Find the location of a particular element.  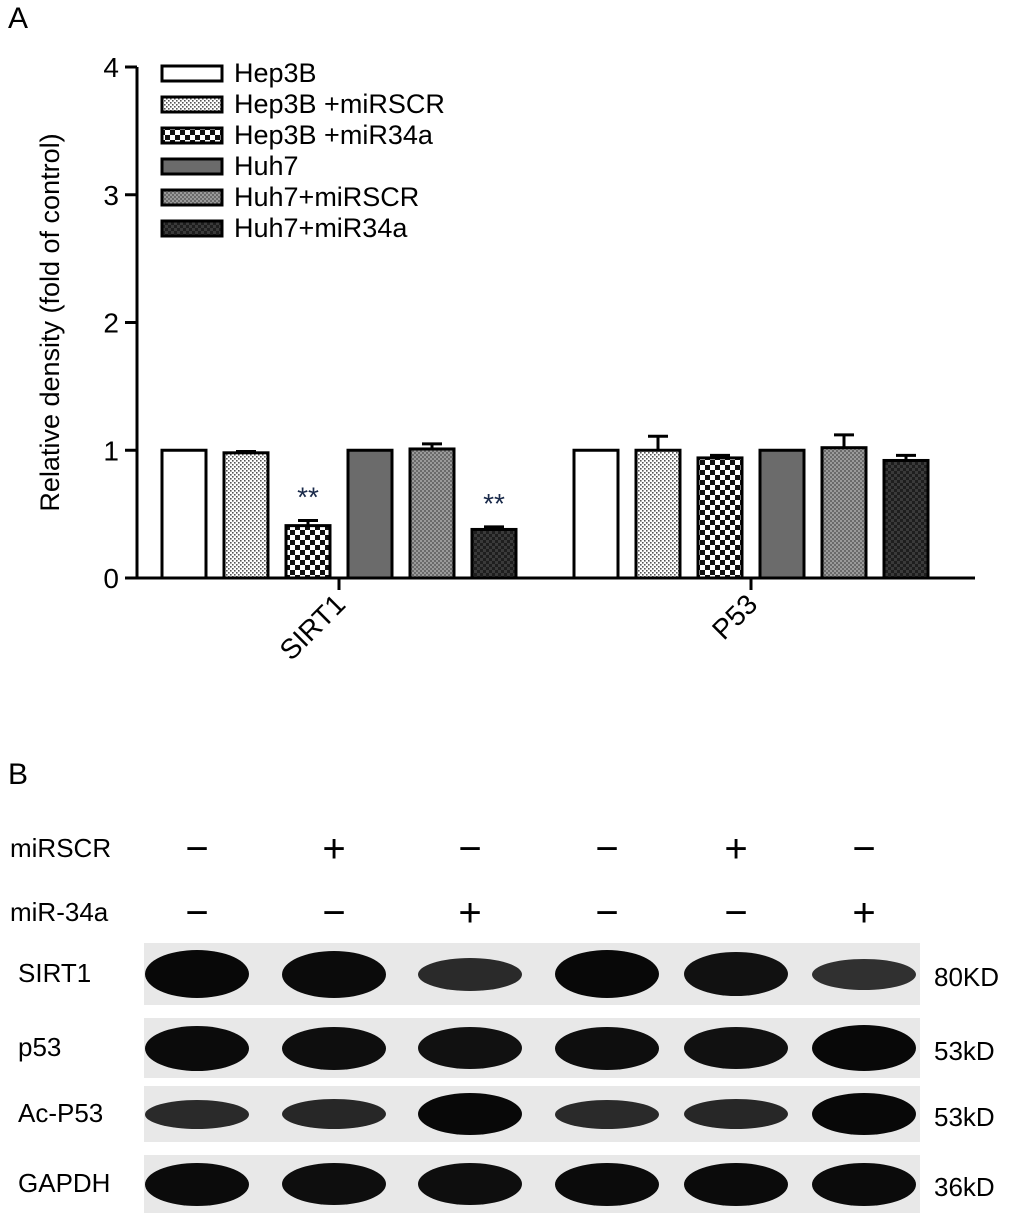

y-tick-label: 2 is located at coordinates (111, 323).